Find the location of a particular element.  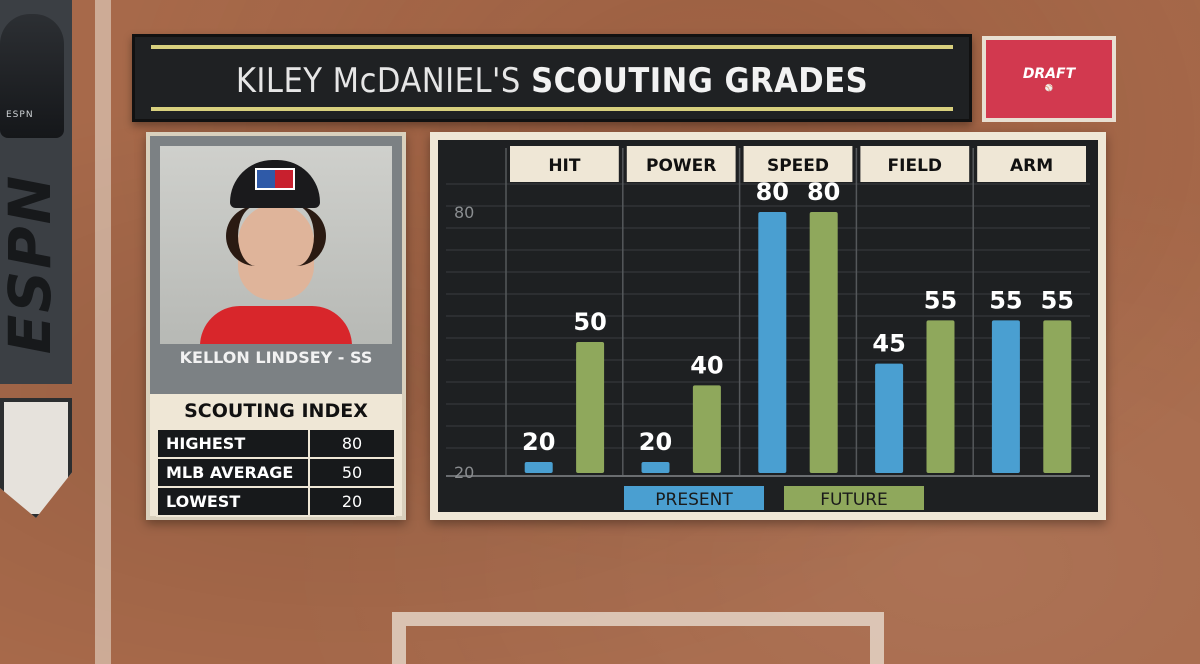

scouting-index-title: SCOUTING INDEX is located at coordinates (276, 411).